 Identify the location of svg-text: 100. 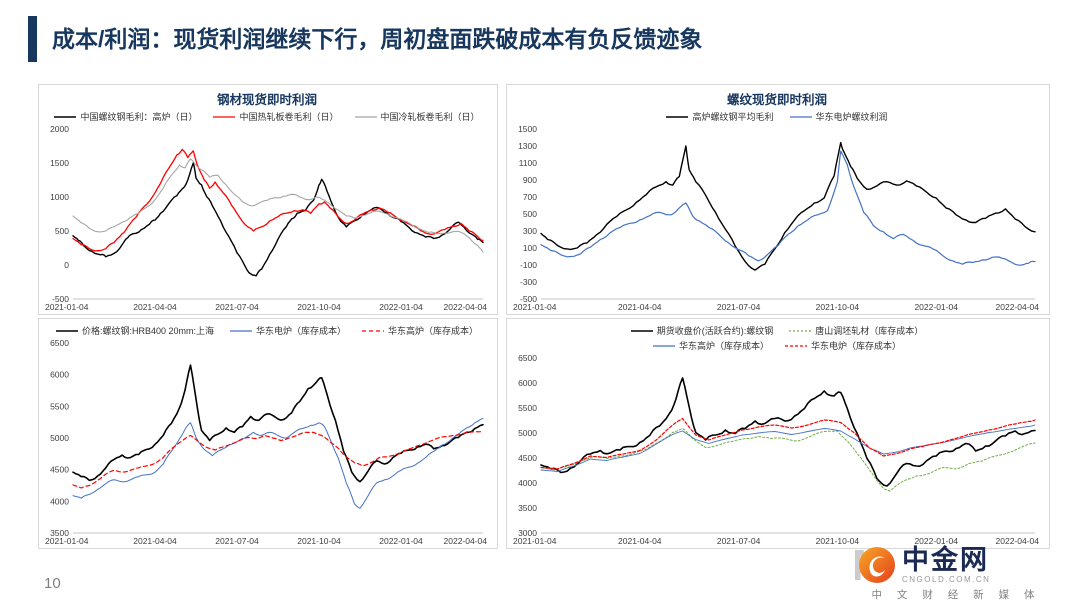
(530, 248).